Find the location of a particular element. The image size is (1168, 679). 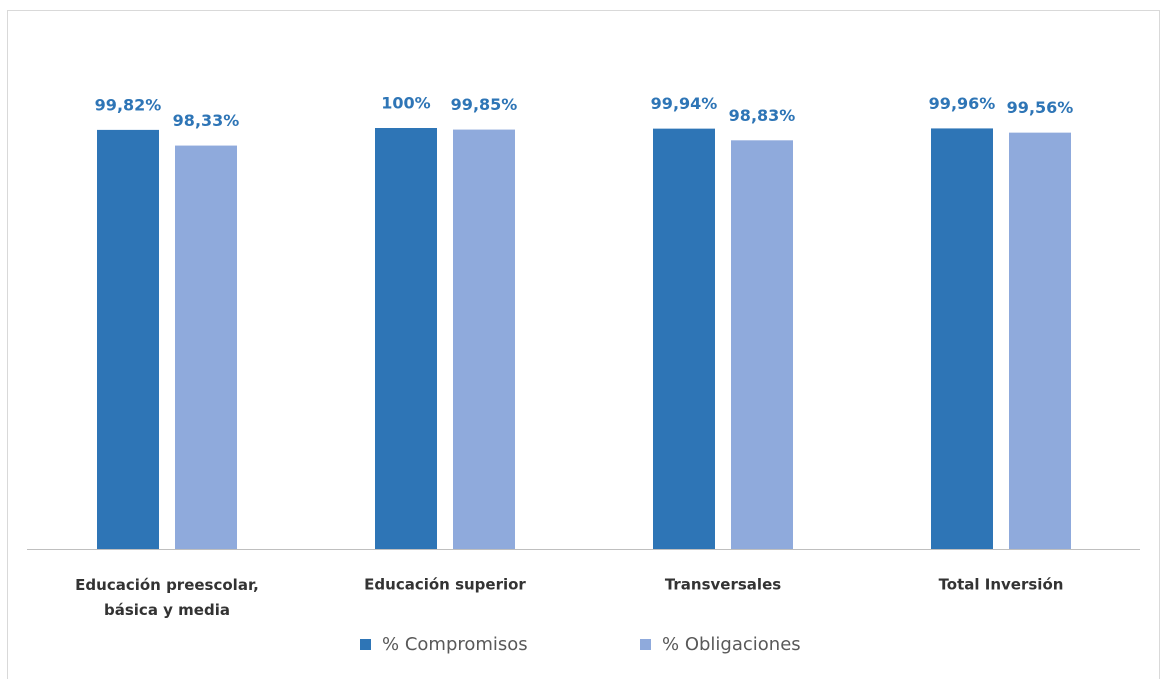

x-tick-label: Transversales is located at coordinates (723, 585).